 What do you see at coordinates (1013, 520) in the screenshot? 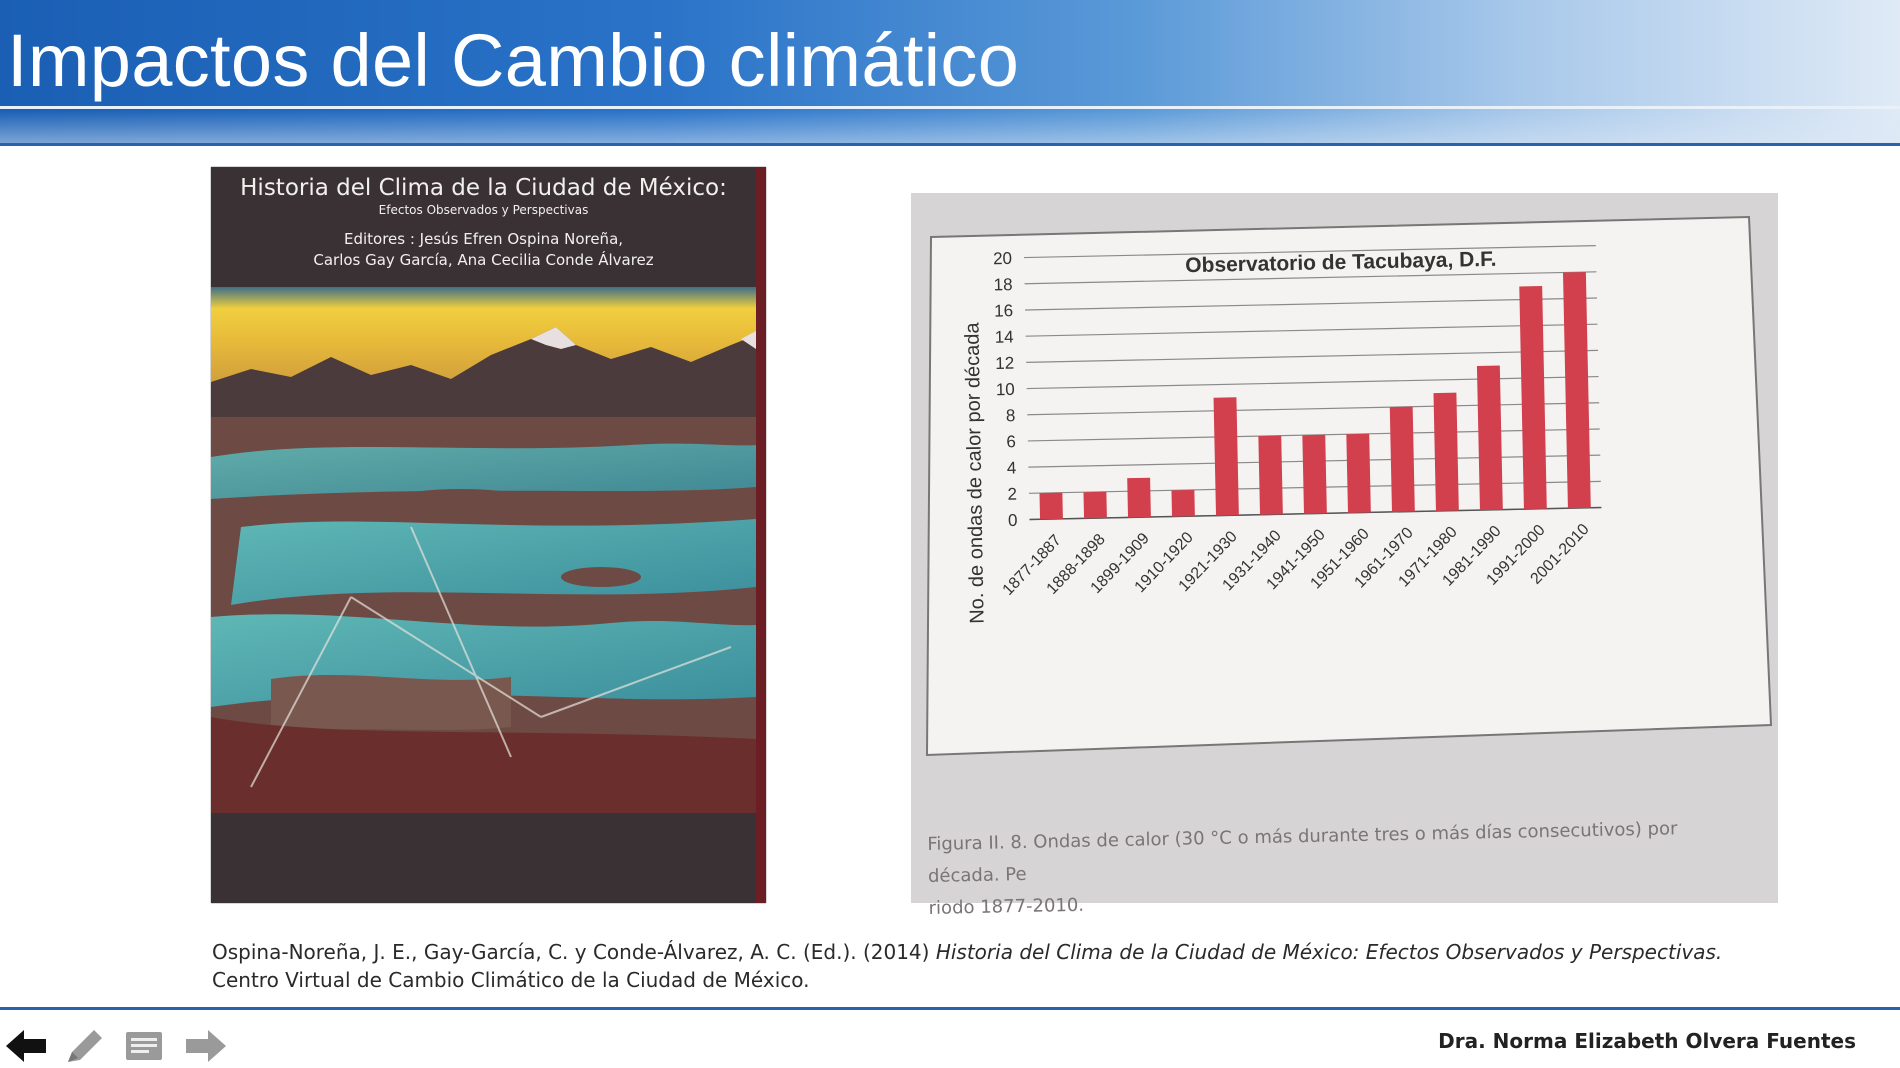
I see `chart-y-tick-label: 0` at bounding box center [1013, 520].